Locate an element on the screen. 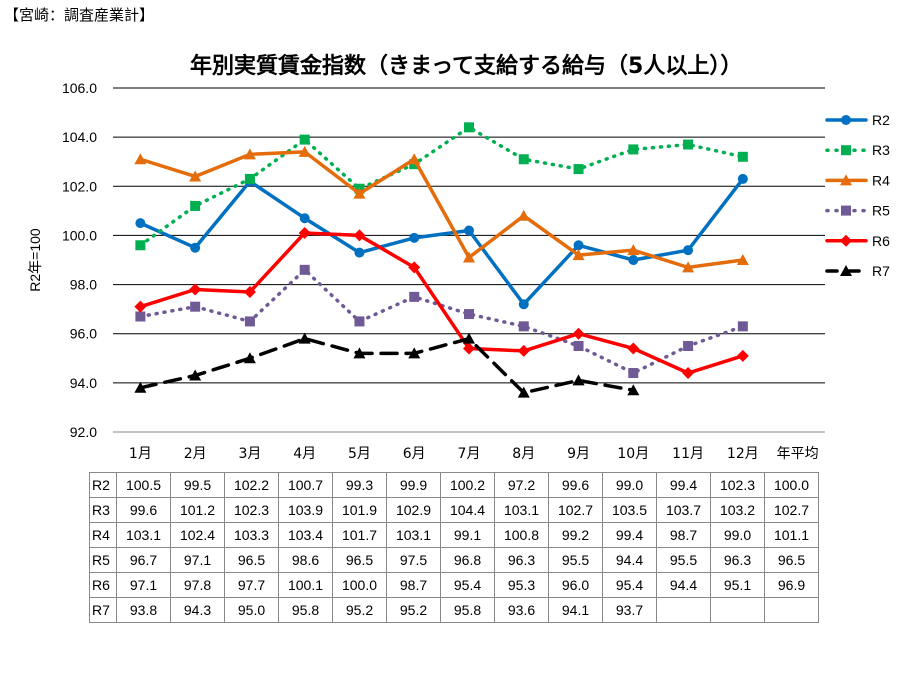 The height and width of the screenshot is (685, 902). x-tick-label: 9月 is located at coordinates (578, 454).